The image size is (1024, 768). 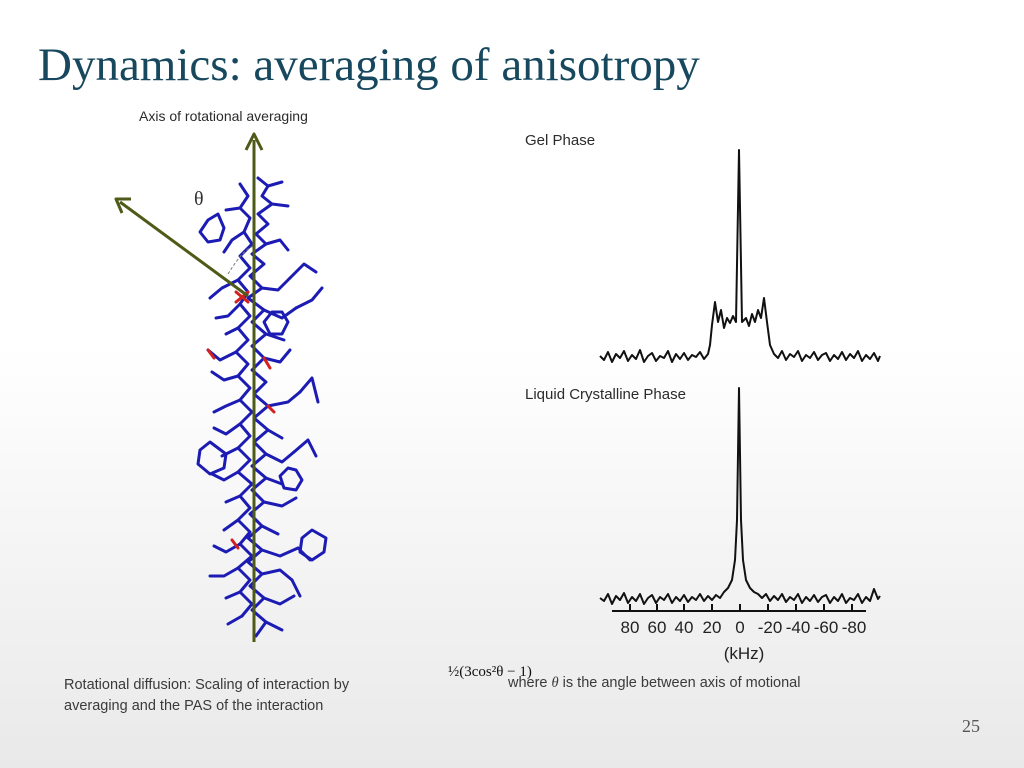 I want to click on where-prefix: where, so click(x=530, y=683).